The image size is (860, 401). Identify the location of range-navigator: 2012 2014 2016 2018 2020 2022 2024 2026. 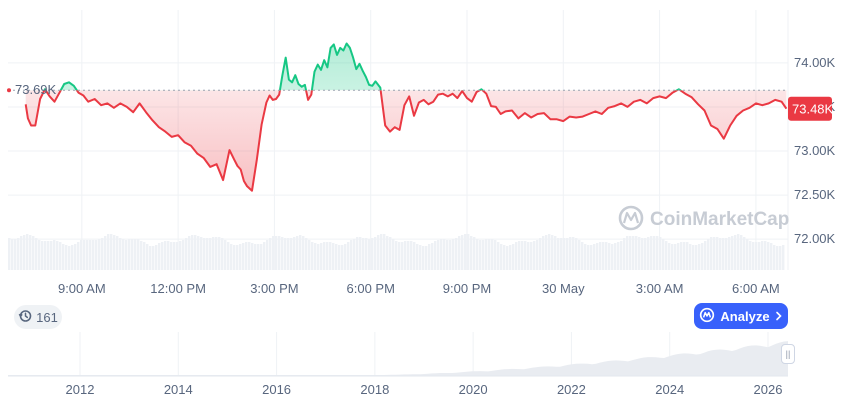
(398, 364).